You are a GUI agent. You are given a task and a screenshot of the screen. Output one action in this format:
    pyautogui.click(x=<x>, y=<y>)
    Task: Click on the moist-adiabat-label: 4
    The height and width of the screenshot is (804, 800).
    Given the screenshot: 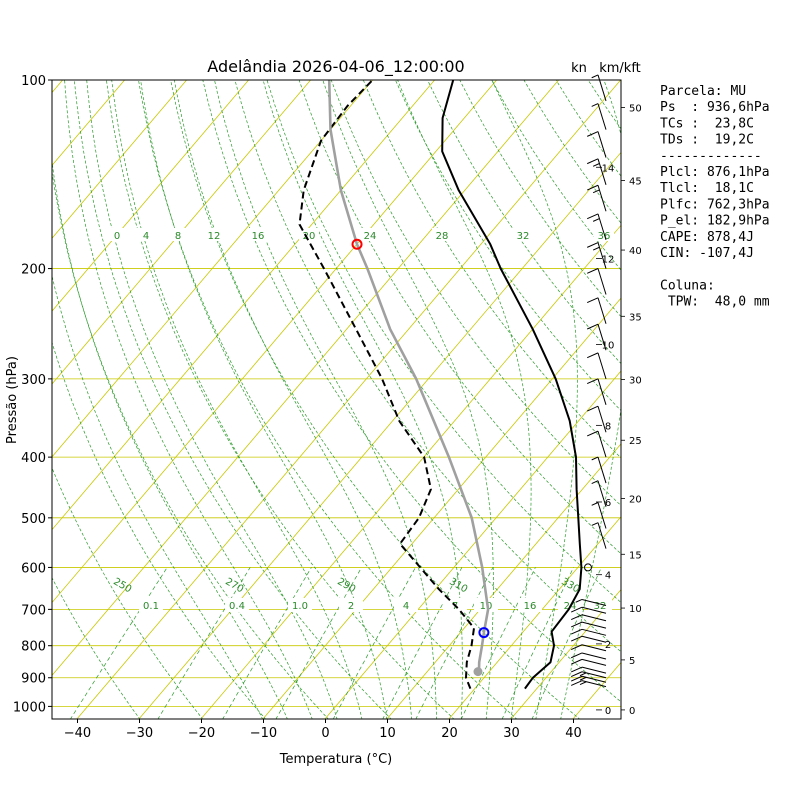 What is the action you would take?
    pyautogui.click(x=146, y=236)
    